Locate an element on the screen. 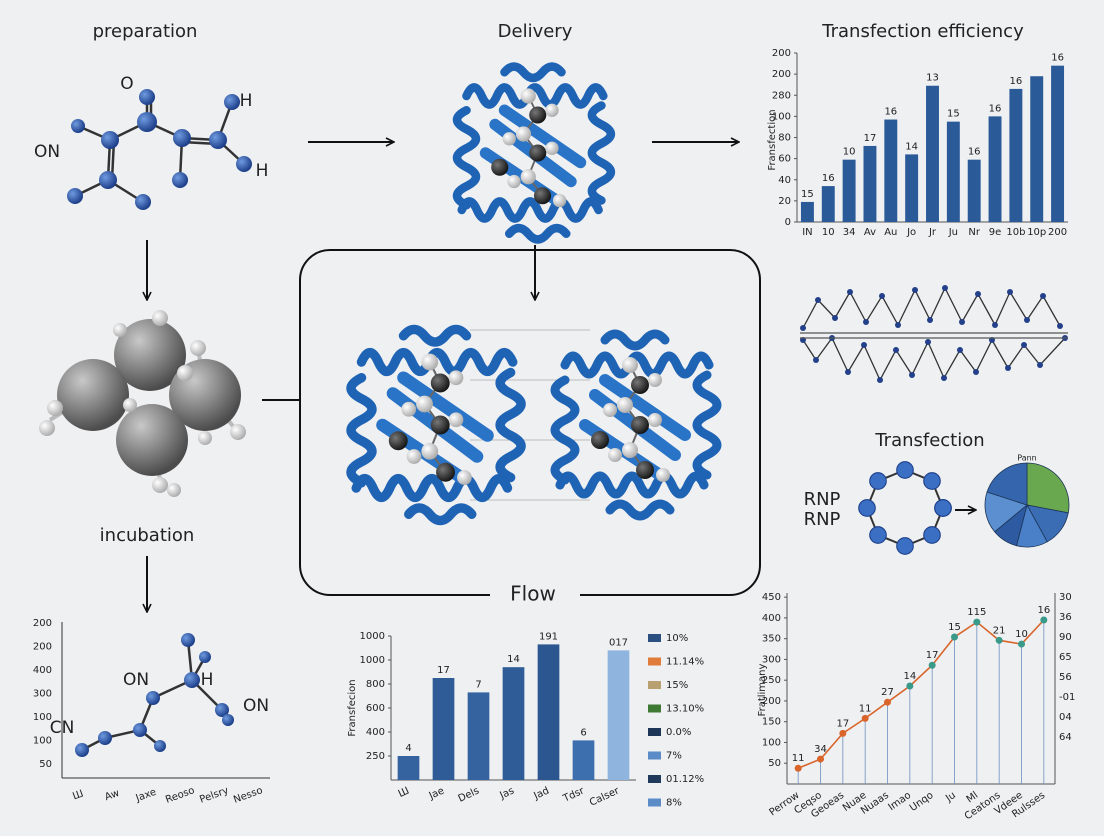 The width and height of the screenshot is (1104, 836). legend-label: 01.12% is located at coordinates (685, 779).